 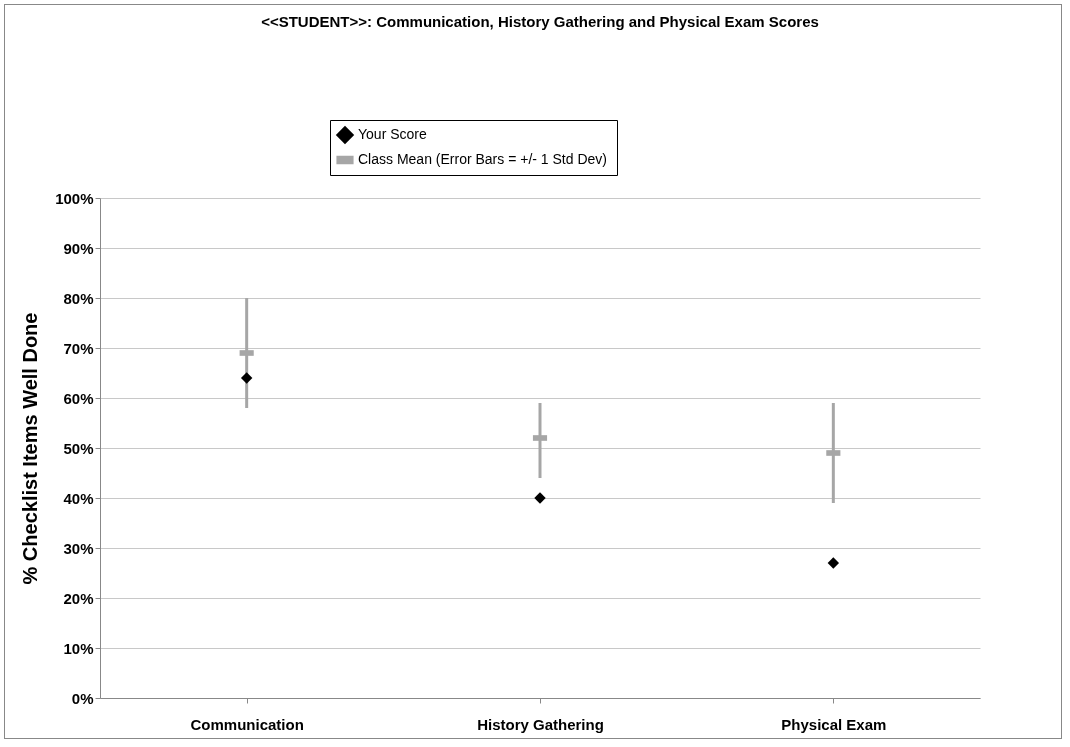 What do you see at coordinates (30, 448) in the screenshot?
I see `y-axis-title: % Checklist Items Well Done` at bounding box center [30, 448].